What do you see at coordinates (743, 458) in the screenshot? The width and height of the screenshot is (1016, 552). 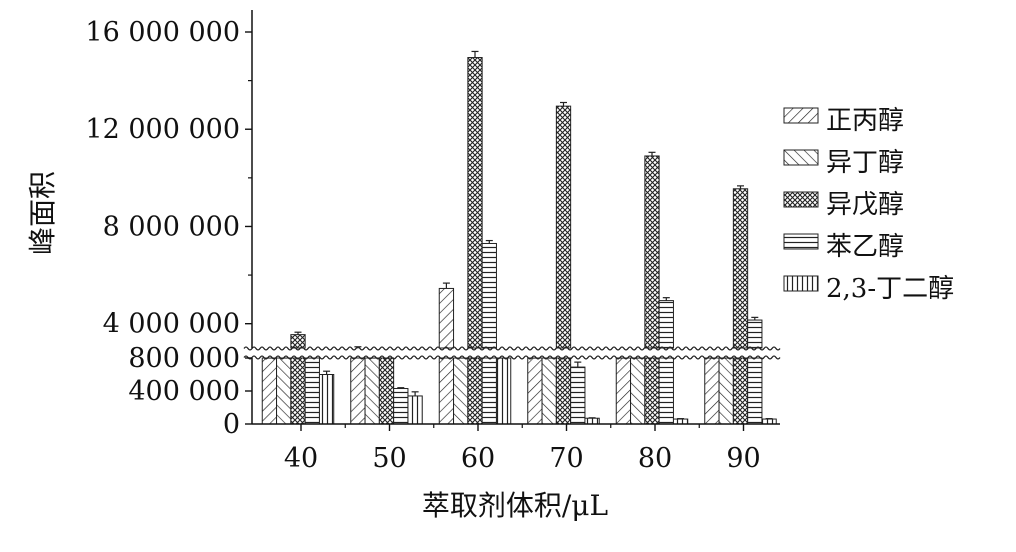 I see `x-tick-label: 90` at bounding box center [743, 458].